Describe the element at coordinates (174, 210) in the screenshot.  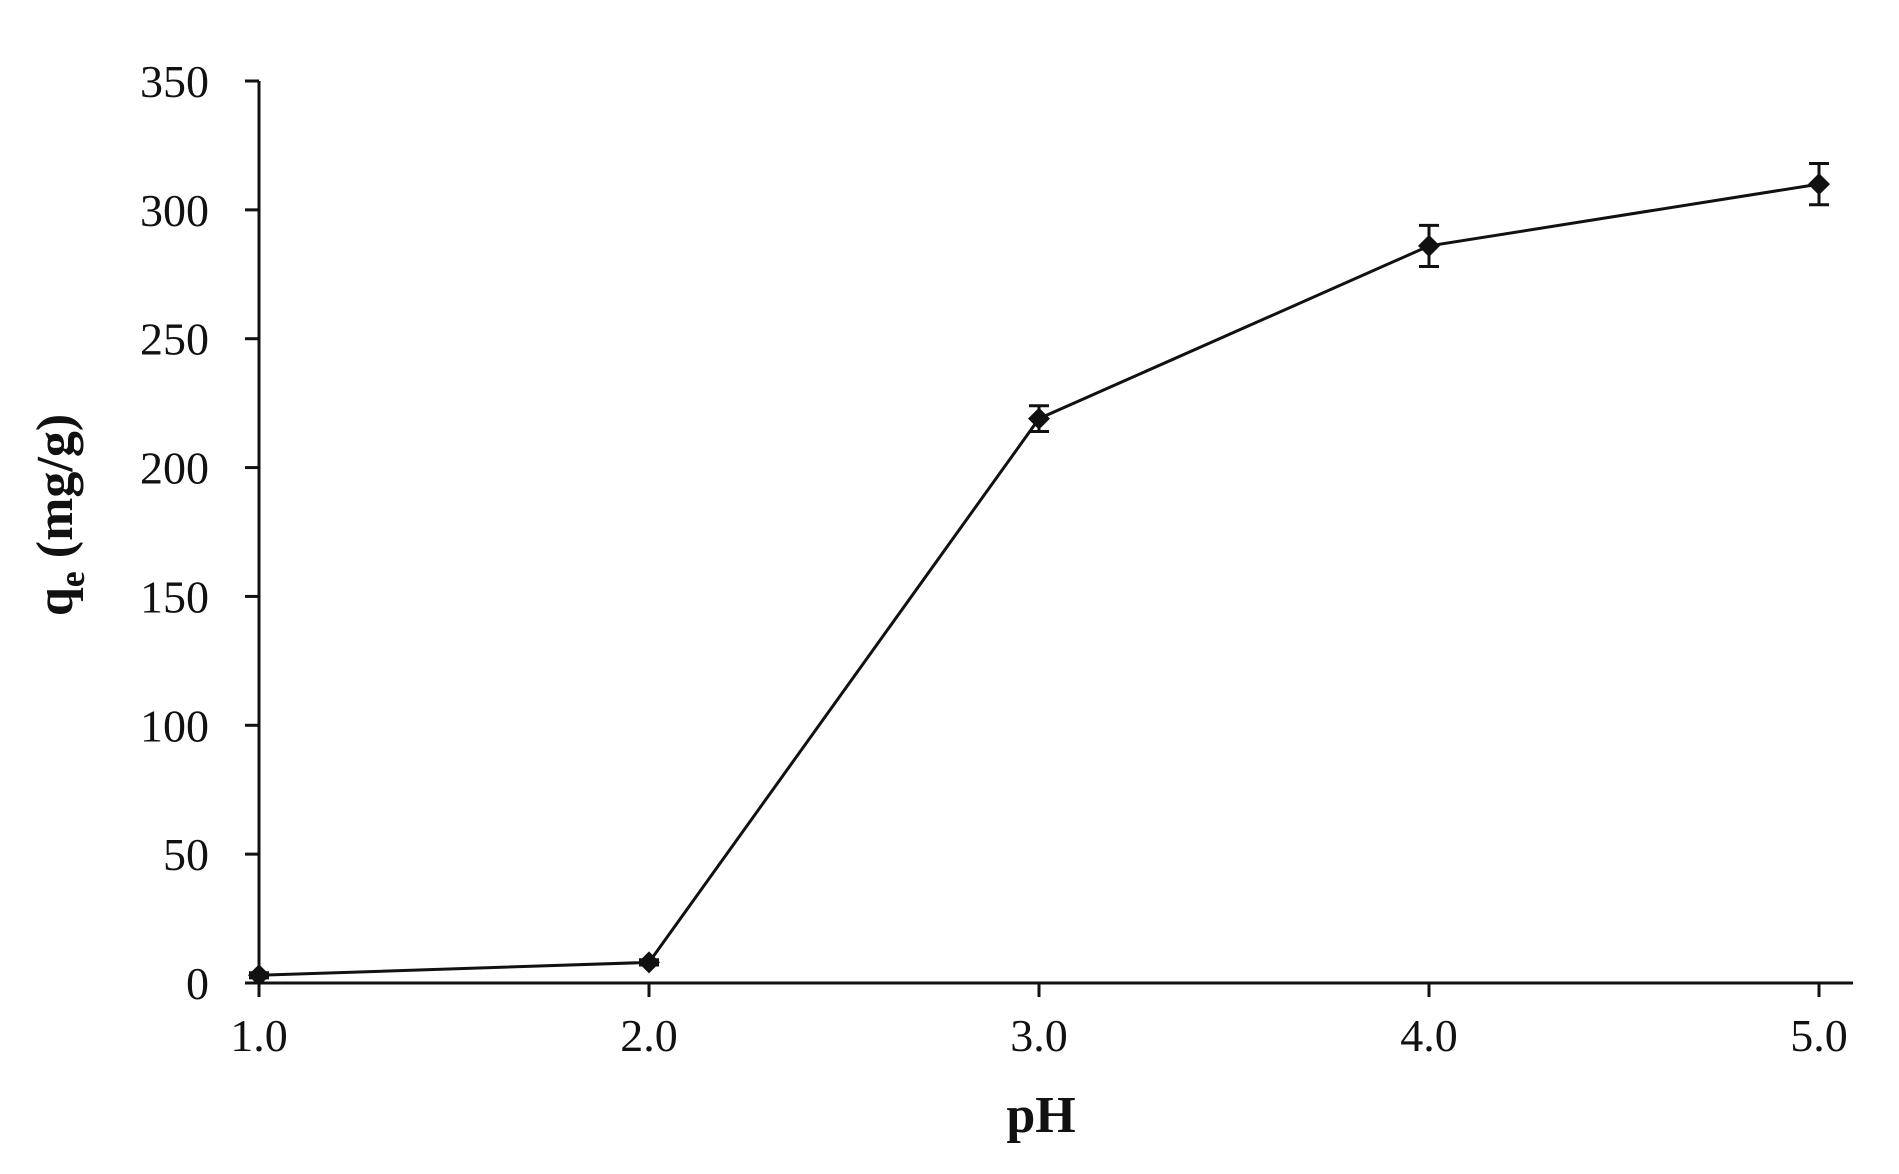
I see `y-tick-label: 300` at that location.